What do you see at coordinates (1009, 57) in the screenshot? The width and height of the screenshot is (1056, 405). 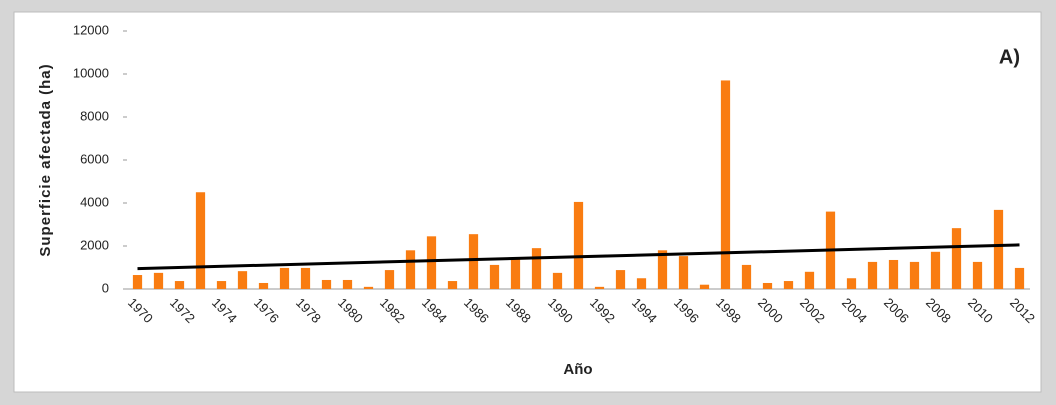 I see `annotation: A)` at bounding box center [1009, 57].